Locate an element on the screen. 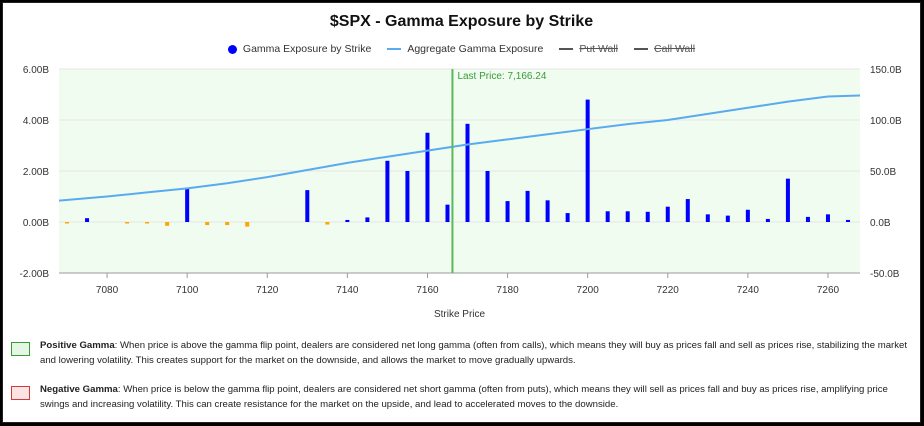 The width and height of the screenshot is (924, 426). x-tick-label: 7160 is located at coordinates (427, 290).